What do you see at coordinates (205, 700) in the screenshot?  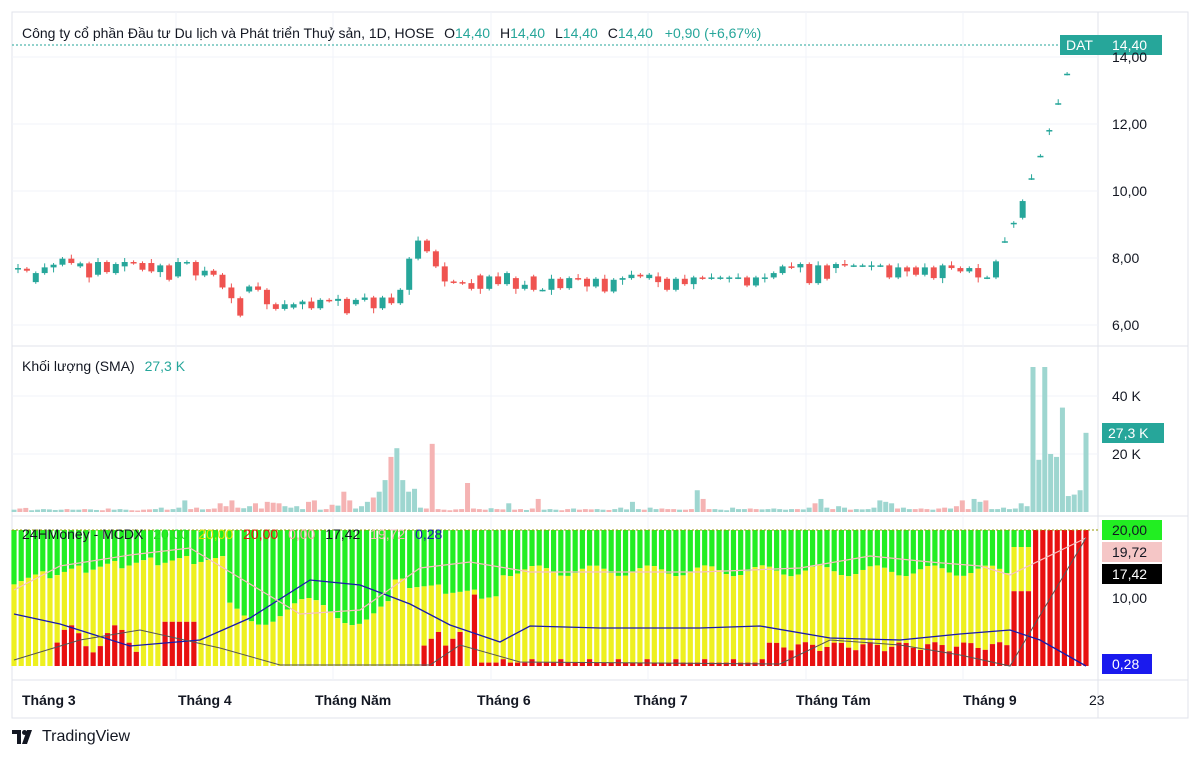 I see `x-label-thang-4: Tháng 4` at bounding box center [205, 700].